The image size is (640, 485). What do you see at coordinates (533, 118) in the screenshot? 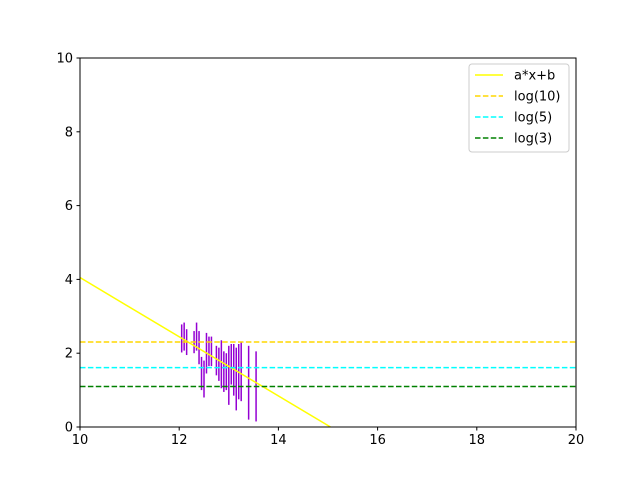
I see `legend-label-2: log(5)` at bounding box center [533, 118].